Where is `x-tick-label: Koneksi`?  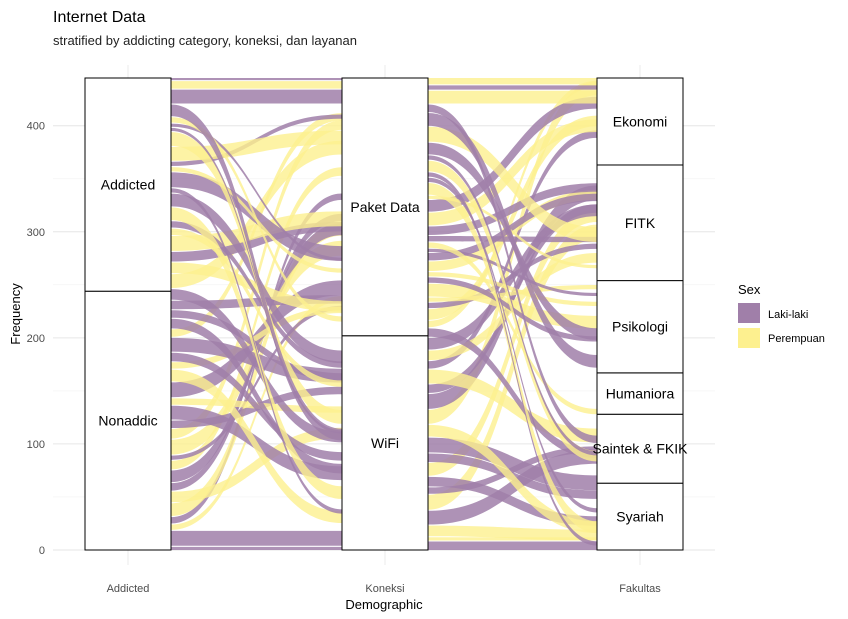 x-tick-label: Koneksi is located at coordinates (384, 589).